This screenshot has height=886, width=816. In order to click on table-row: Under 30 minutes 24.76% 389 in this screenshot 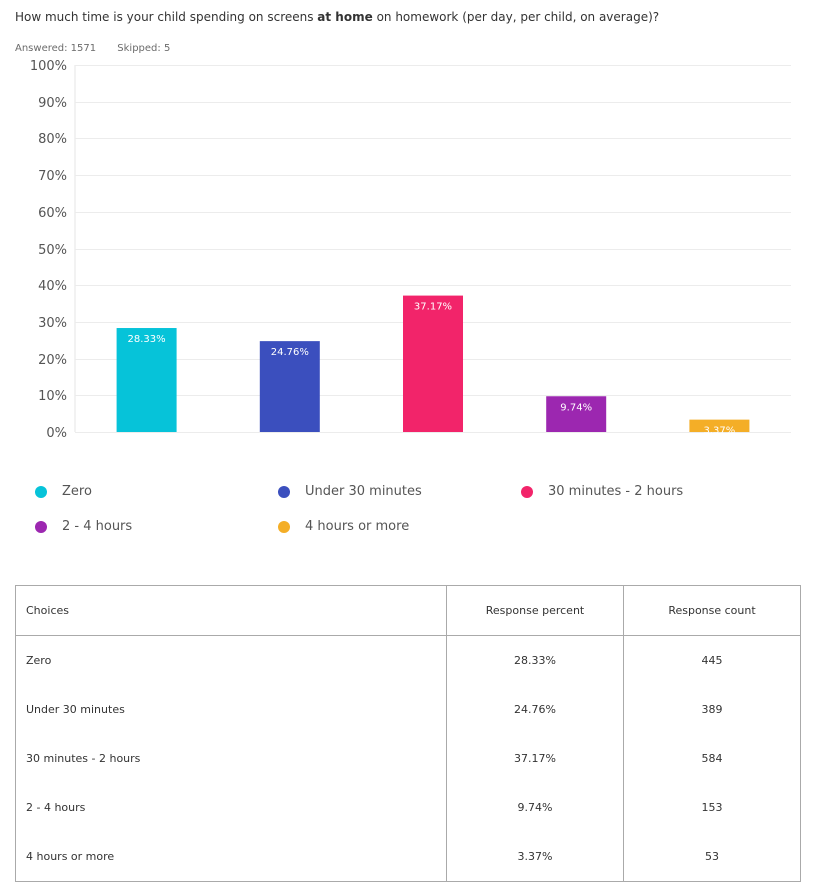, I will do `click(408, 709)`.